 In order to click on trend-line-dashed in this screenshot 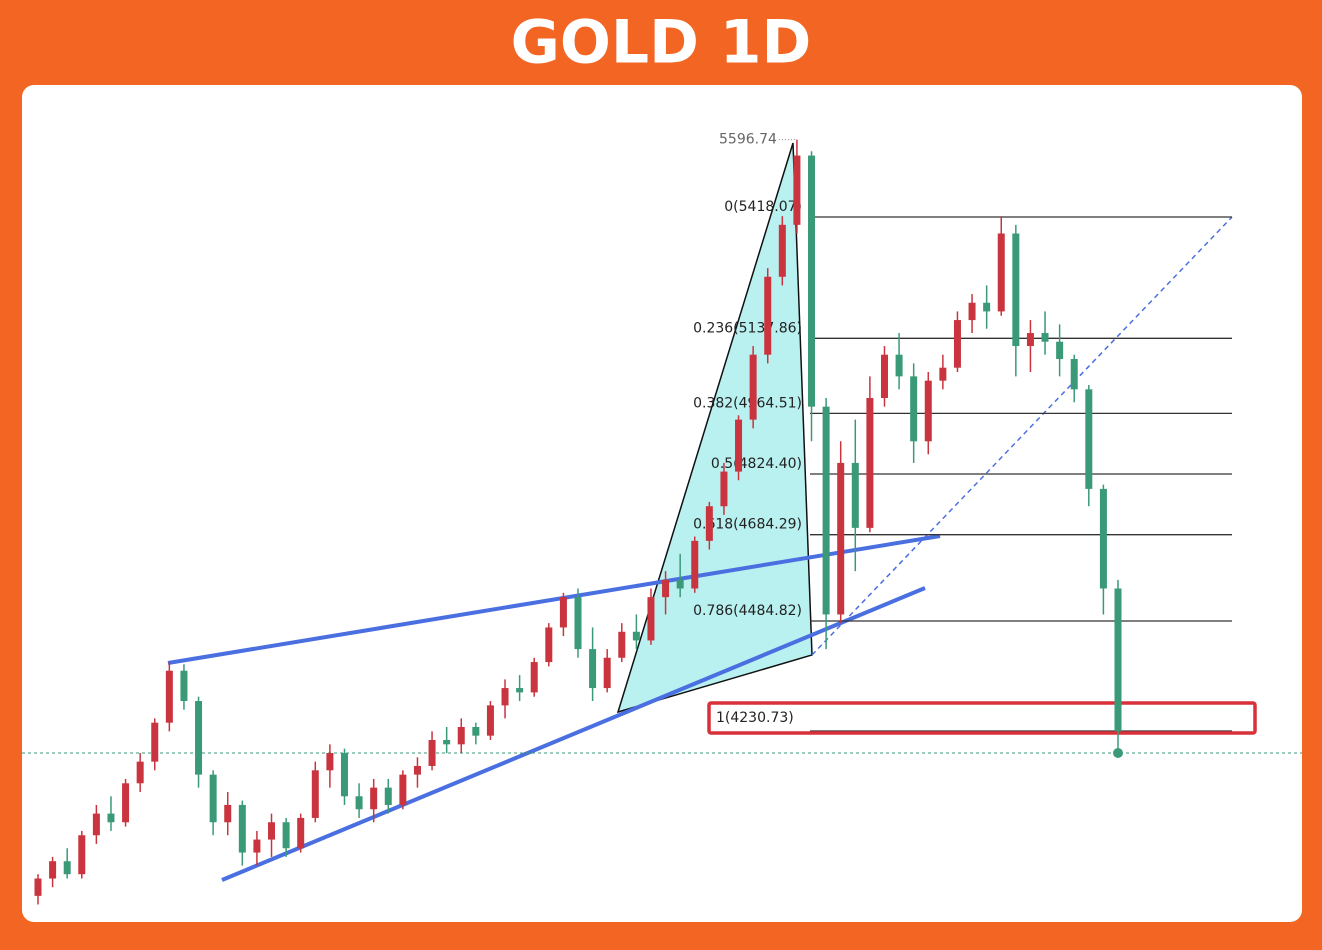, I will do `click(1022, 436)`.